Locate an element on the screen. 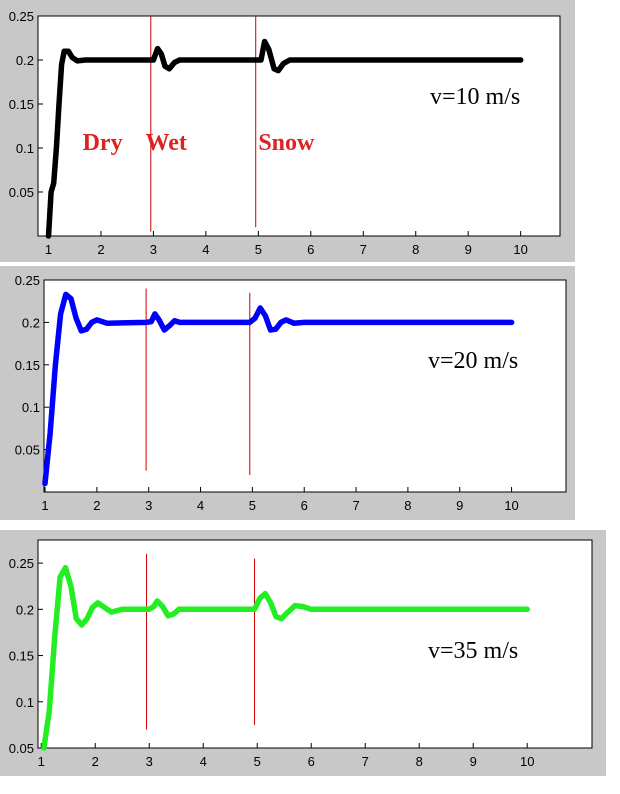 The height and width of the screenshot is (794, 620). region-label: Dry is located at coordinates (103, 143).